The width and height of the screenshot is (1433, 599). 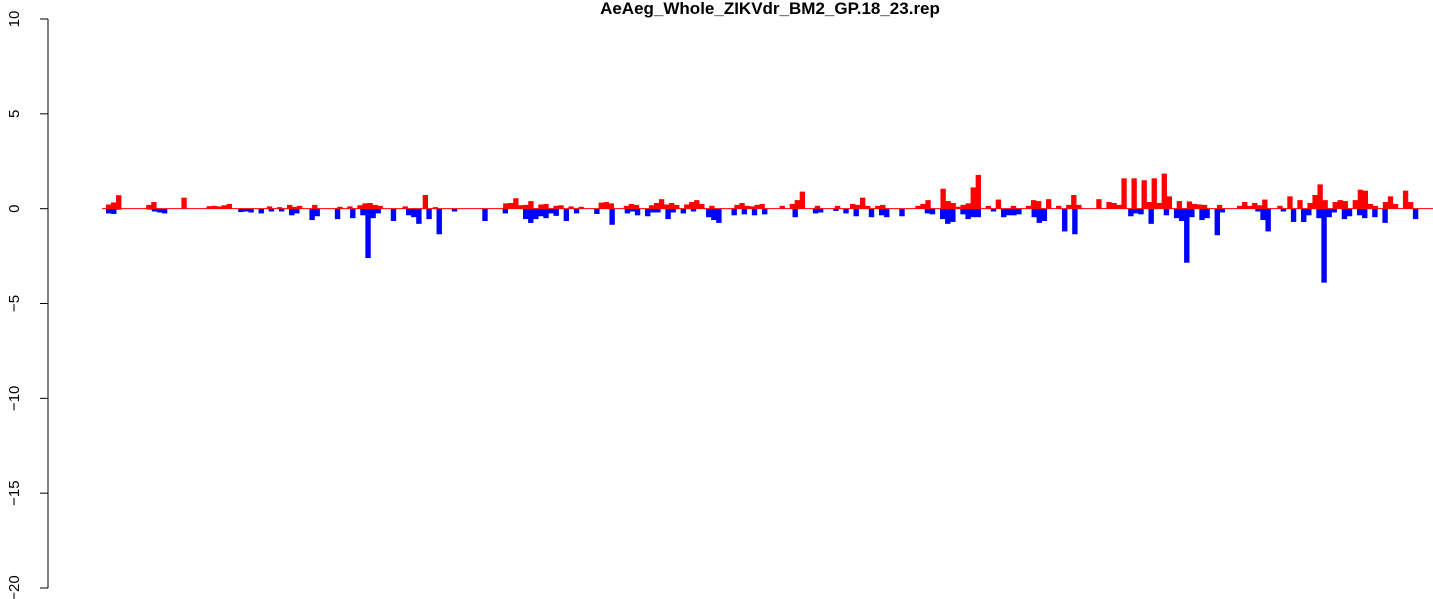 I want to click on y-tick-label: 5, so click(x=14, y=114).